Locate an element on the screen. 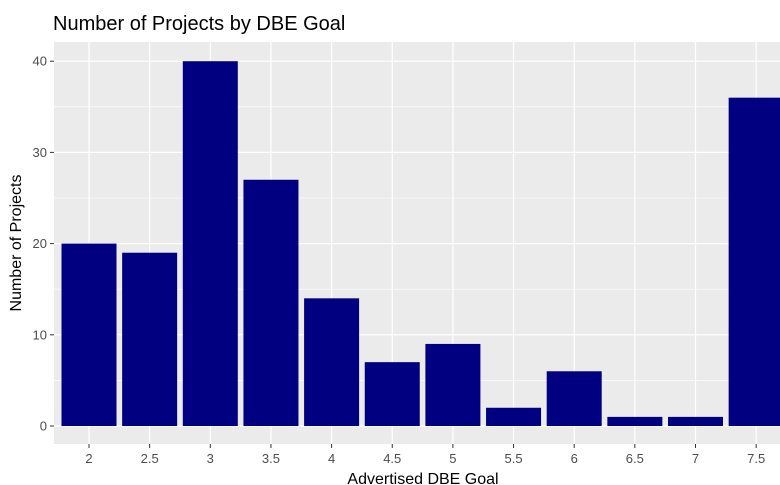 The height and width of the screenshot is (485, 780). x-tick-label: 3.5 is located at coordinates (271, 458).